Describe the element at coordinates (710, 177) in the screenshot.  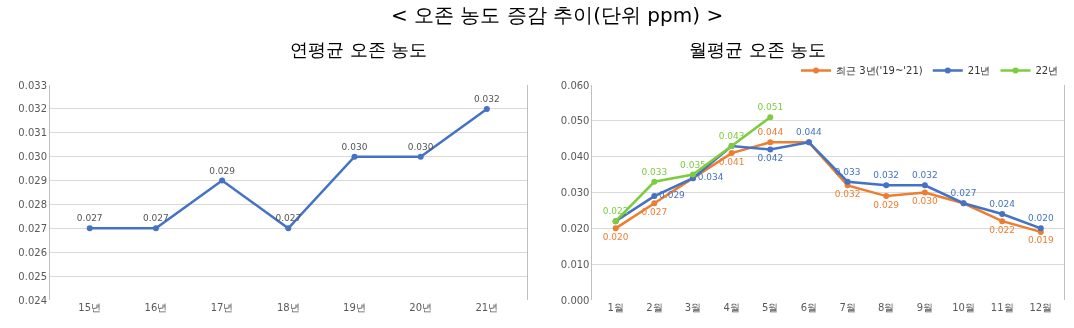
I see `data-label: 0.034` at that location.